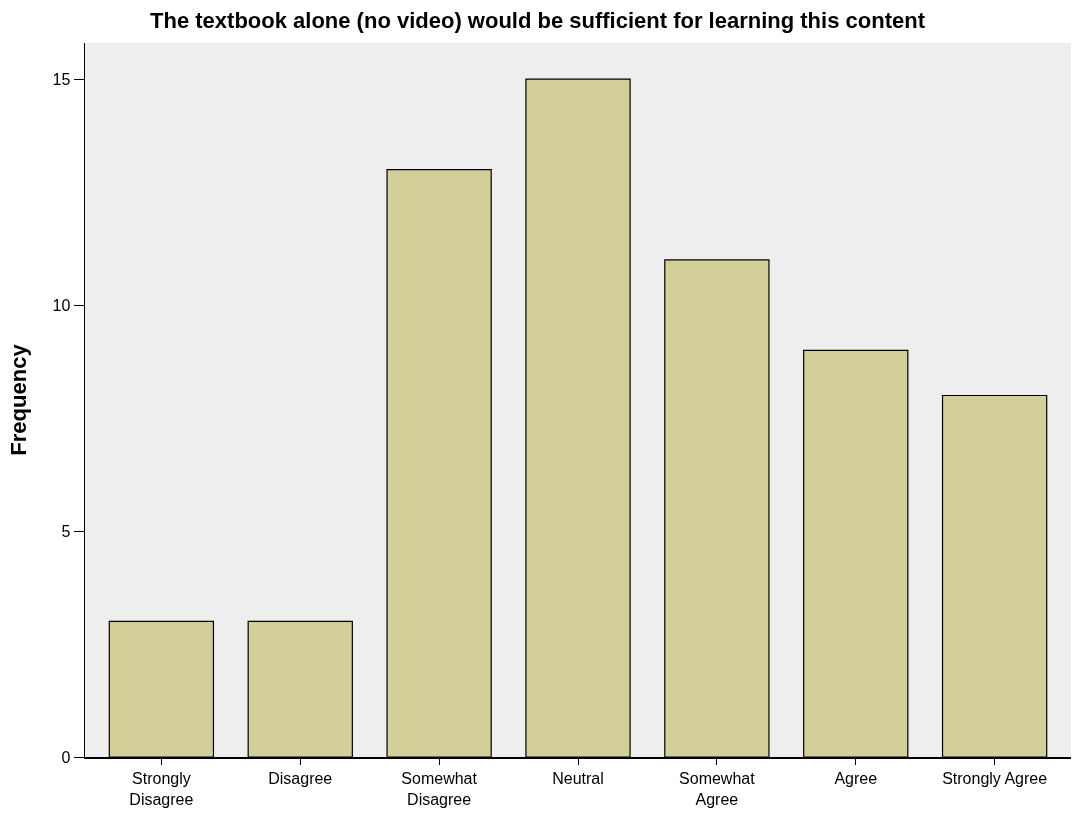  What do you see at coordinates (61, 79) in the screenshot?
I see `y-tick-label: 15` at bounding box center [61, 79].